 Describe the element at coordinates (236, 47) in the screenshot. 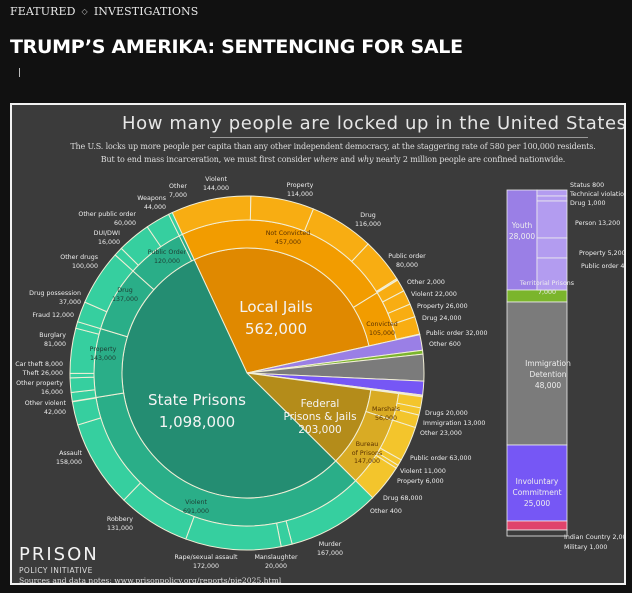

I see `article-title: TRUMP’S AMERIKA: SENTENCING FOR SALE` at that location.